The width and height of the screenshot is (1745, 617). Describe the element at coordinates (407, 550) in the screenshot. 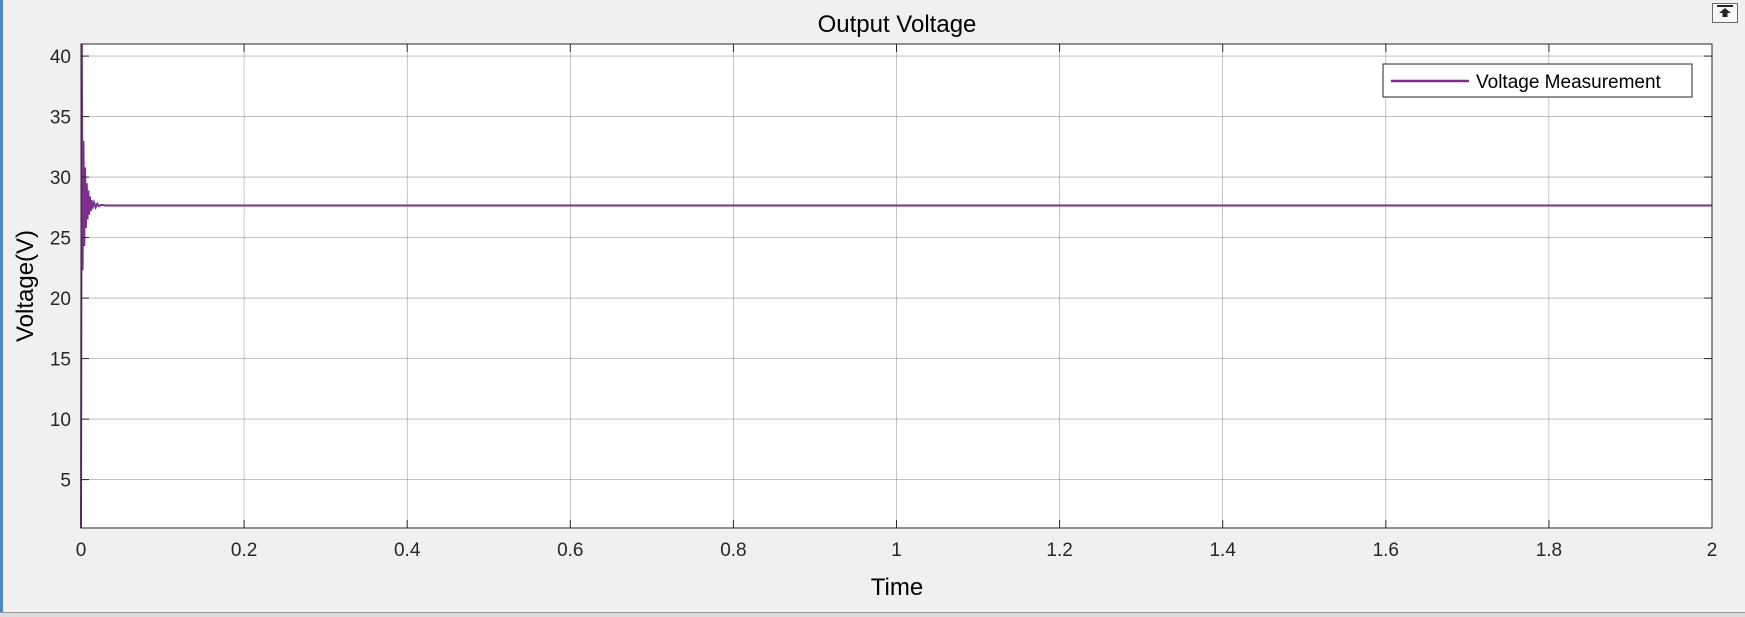

I see `x-tick-label: 0.4` at that location.